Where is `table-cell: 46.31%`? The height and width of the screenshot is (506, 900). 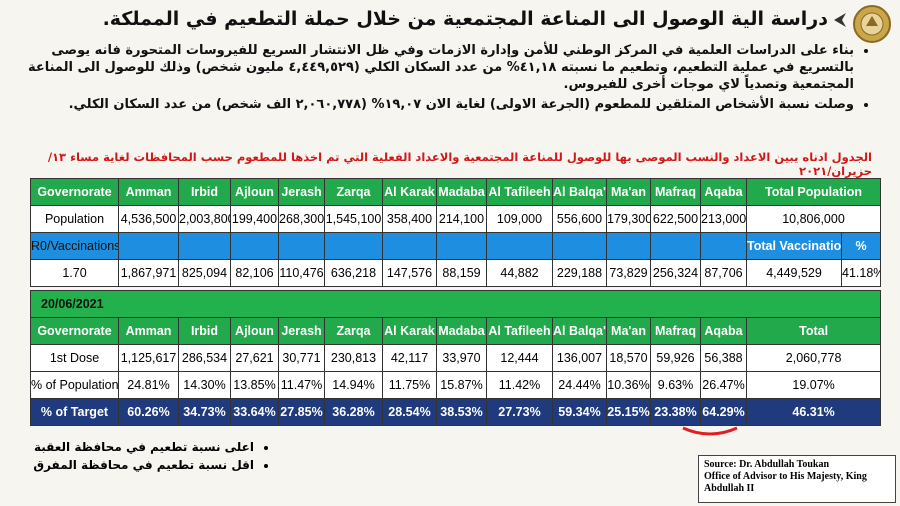
table-cell: 46.31% is located at coordinates (813, 412).